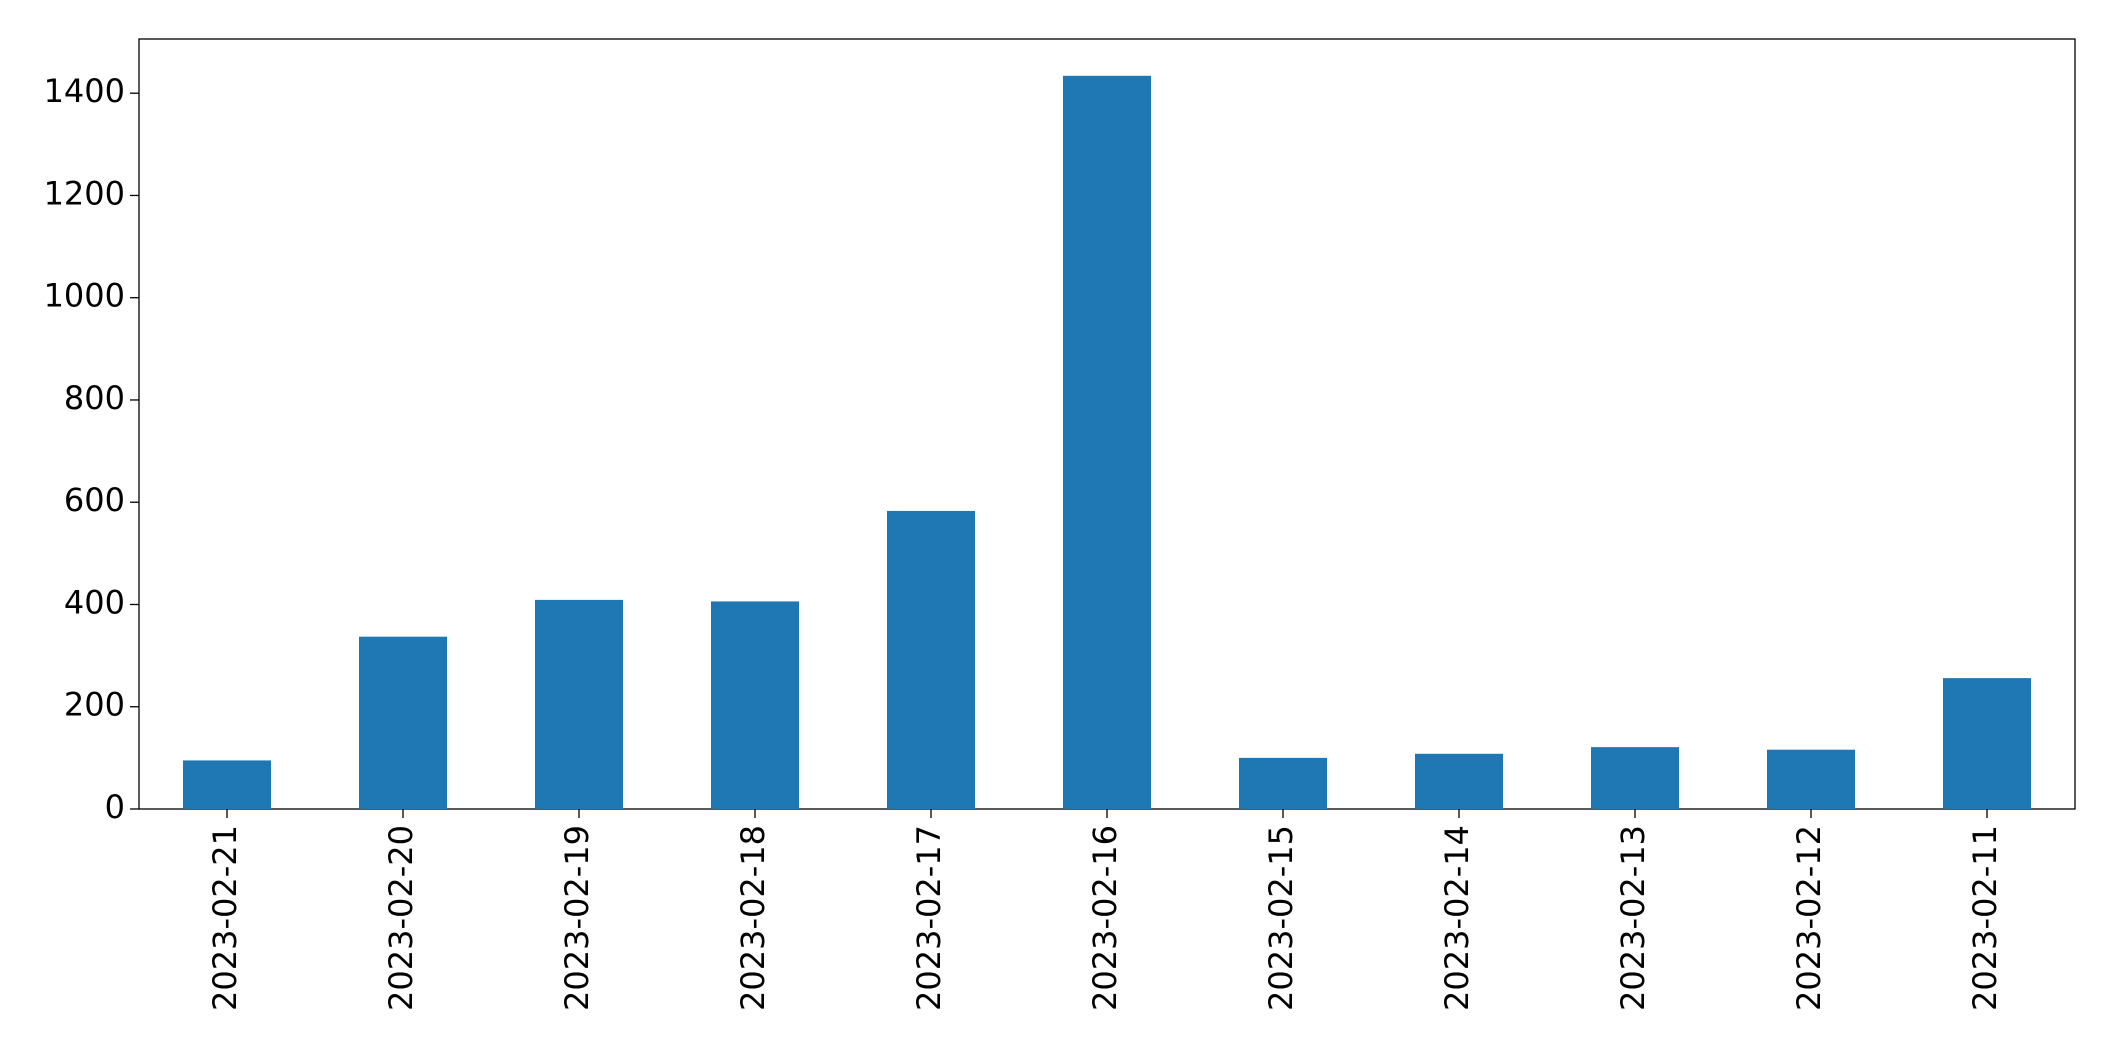 This screenshot has height=1061, width=2115. What do you see at coordinates (225, 918) in the screenshot?
I see `x-tick-label: 2023-02-21` at bounding box center [225, 918].